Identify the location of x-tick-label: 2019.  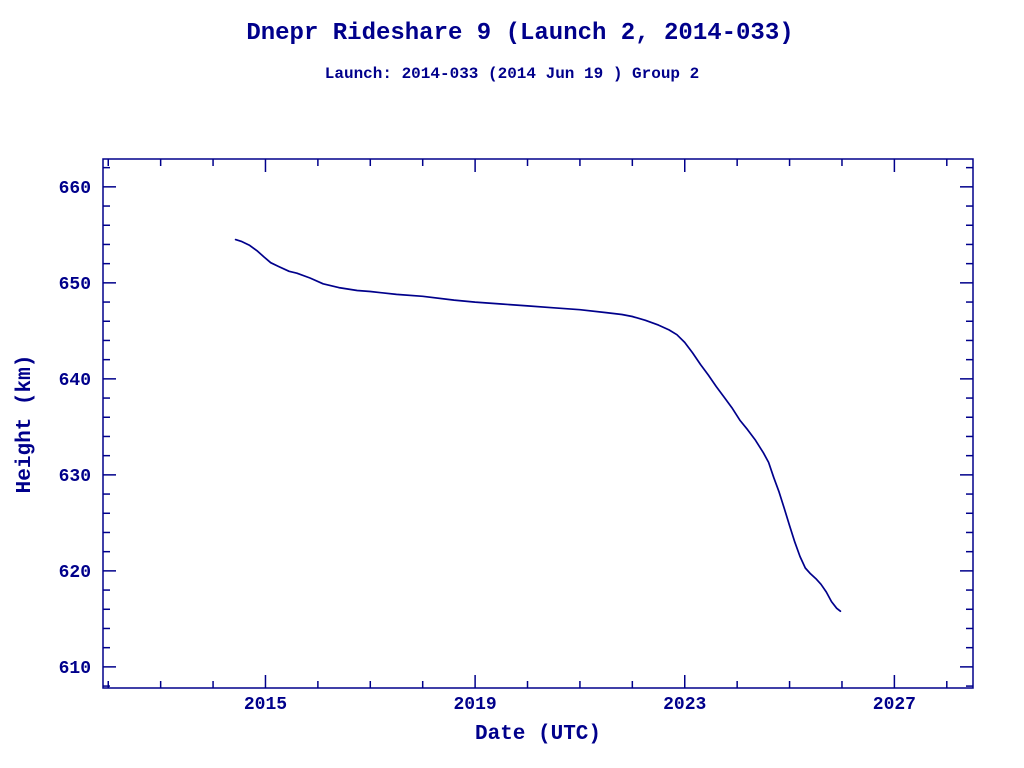
(474, 705).